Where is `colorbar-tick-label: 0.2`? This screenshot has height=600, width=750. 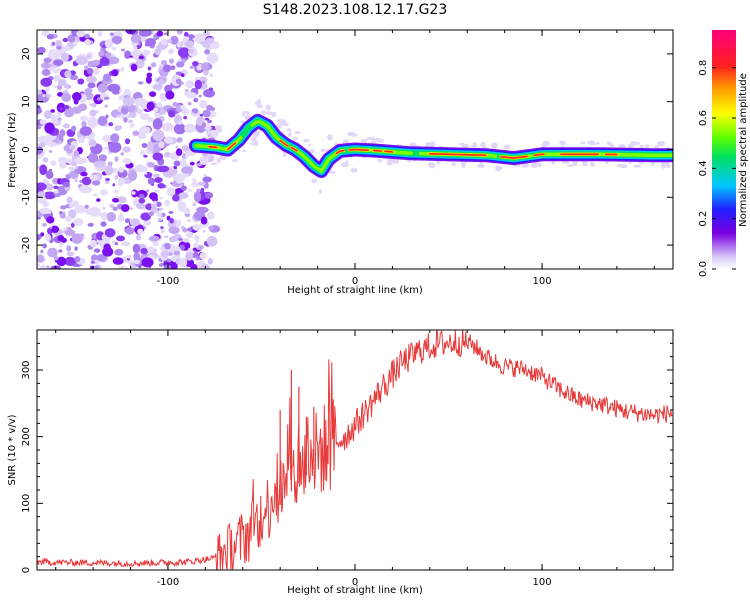 colorbar-tick-label: 0.2 is located at coordinates (703, 219).